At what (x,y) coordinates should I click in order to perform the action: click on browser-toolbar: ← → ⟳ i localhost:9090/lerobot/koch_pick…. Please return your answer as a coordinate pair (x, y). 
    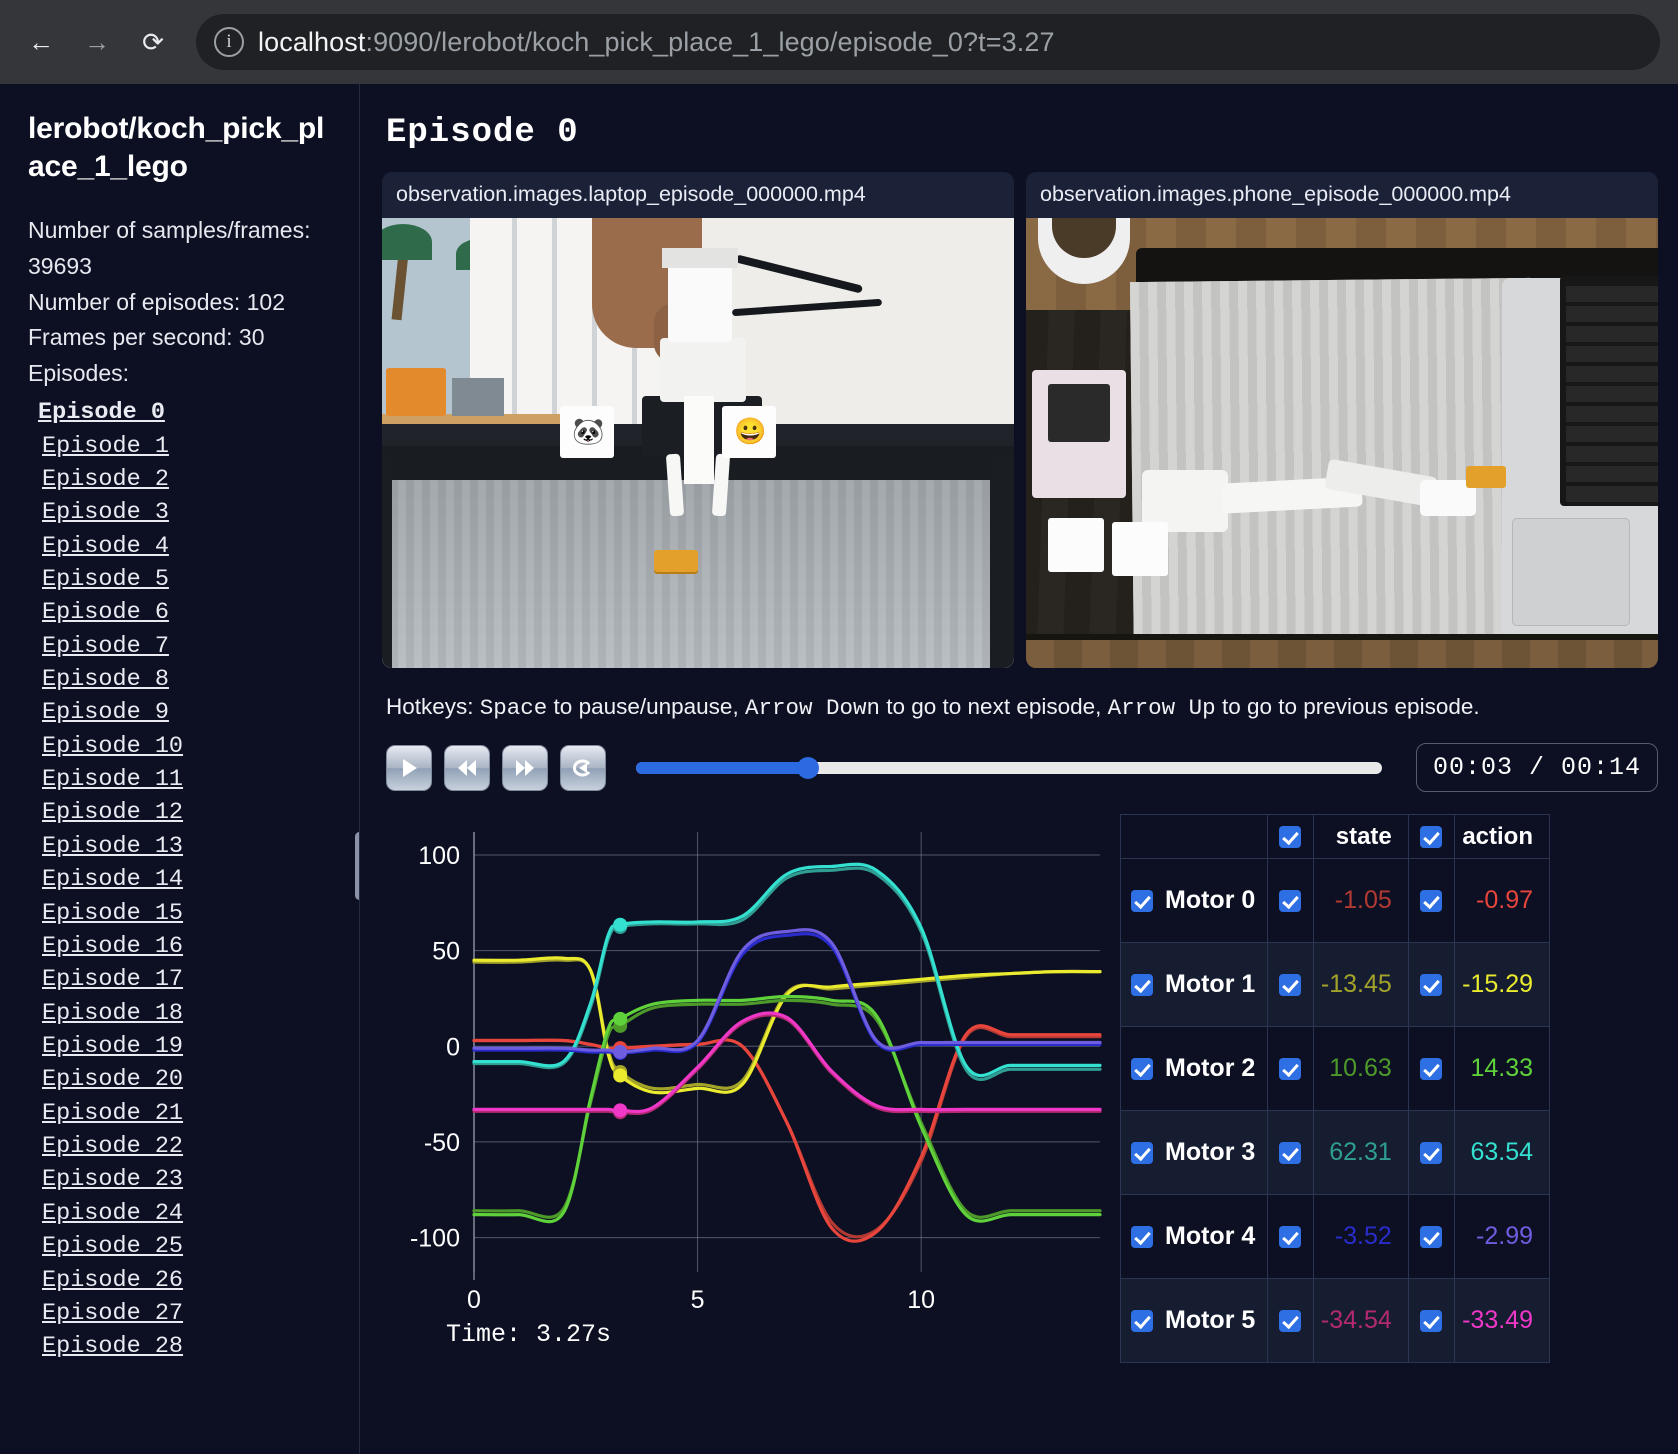
    Looking at the image, I should click on (839, 42).